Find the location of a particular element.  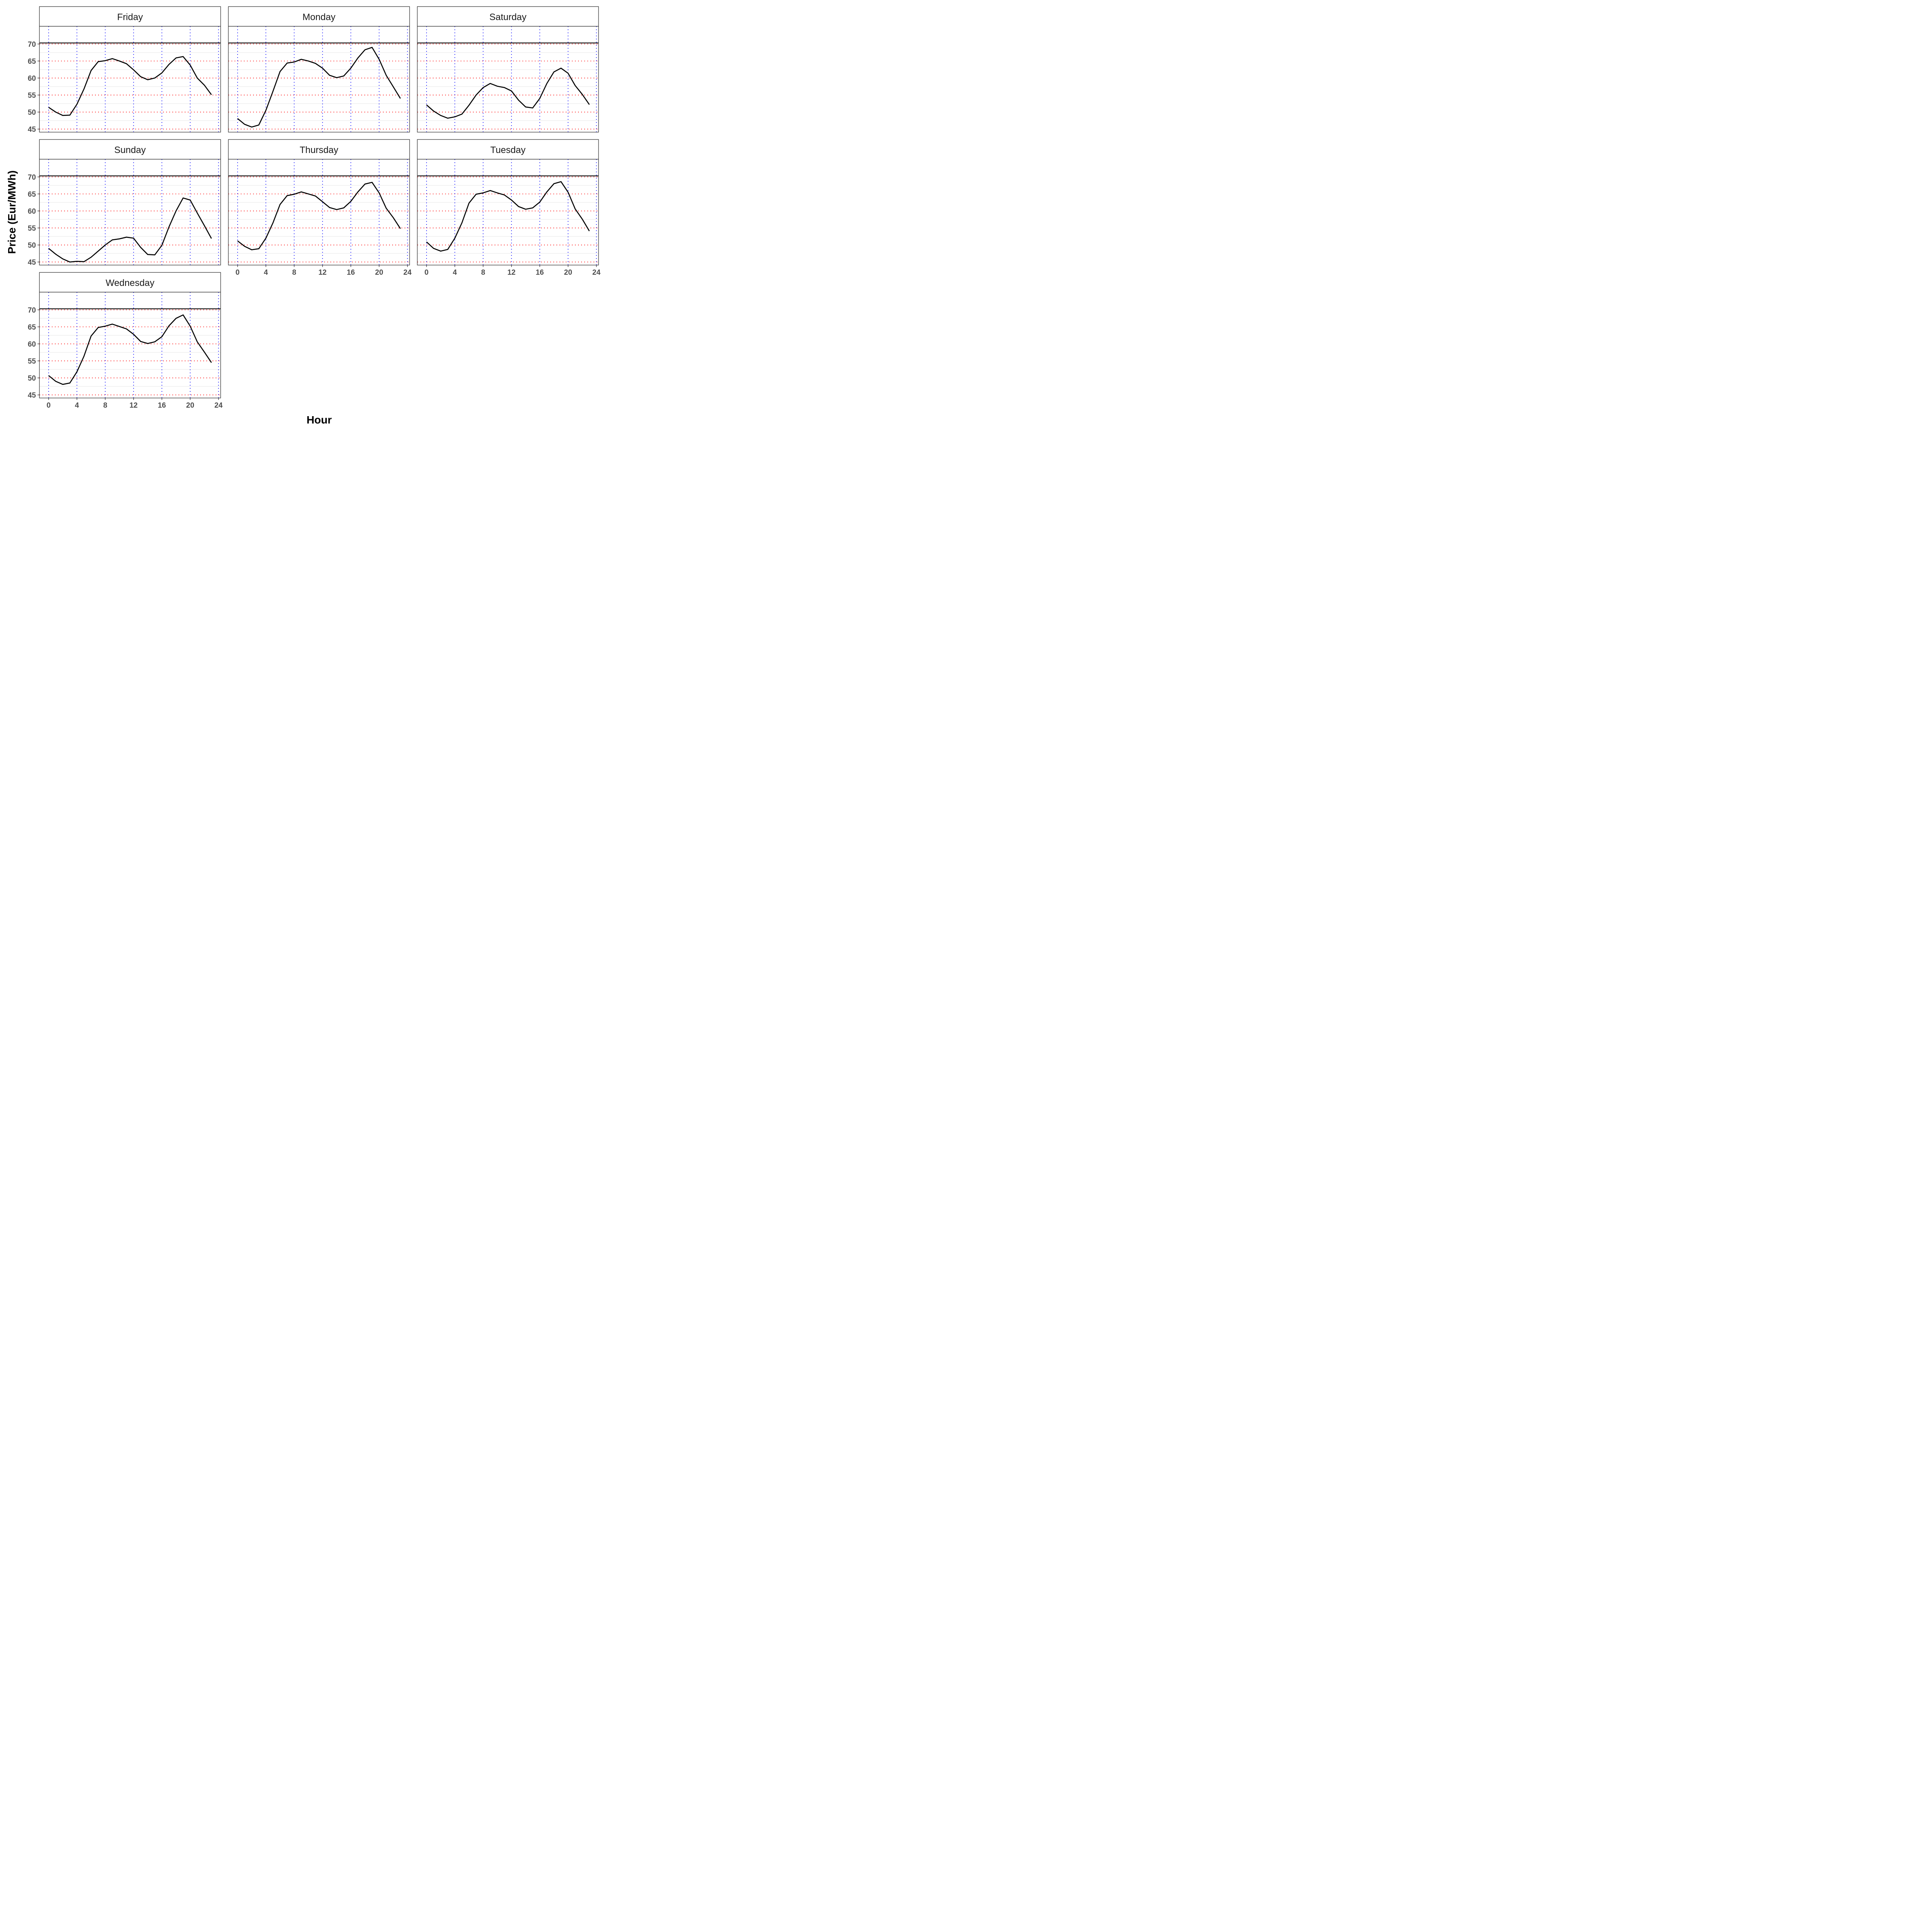

panel-thursday: Thursday is located at coordinates (319, 202).